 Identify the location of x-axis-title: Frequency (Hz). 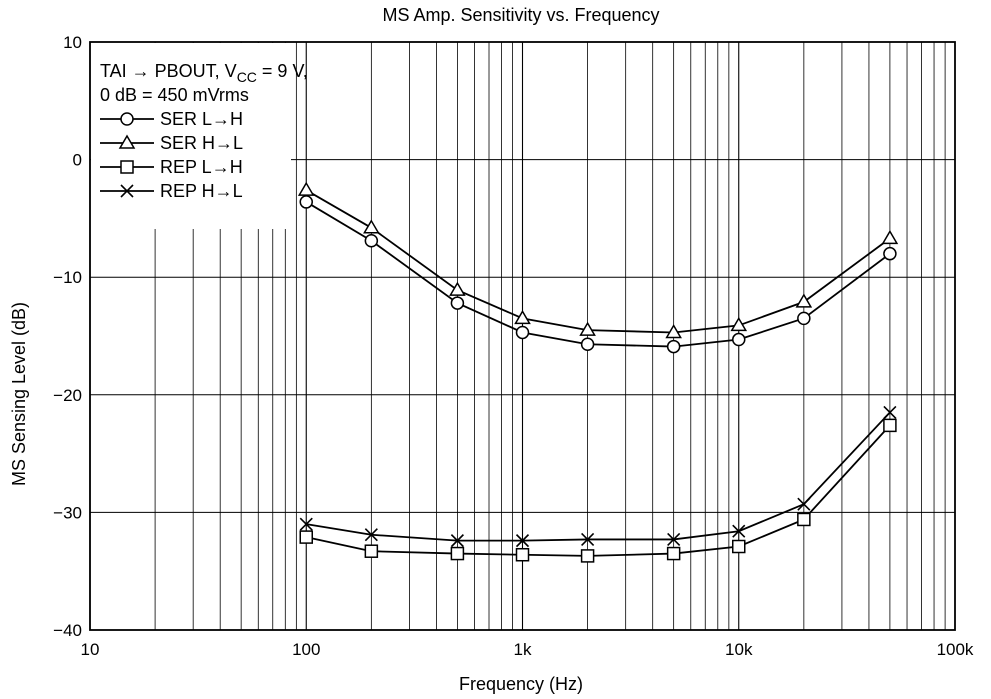
(521, 684).